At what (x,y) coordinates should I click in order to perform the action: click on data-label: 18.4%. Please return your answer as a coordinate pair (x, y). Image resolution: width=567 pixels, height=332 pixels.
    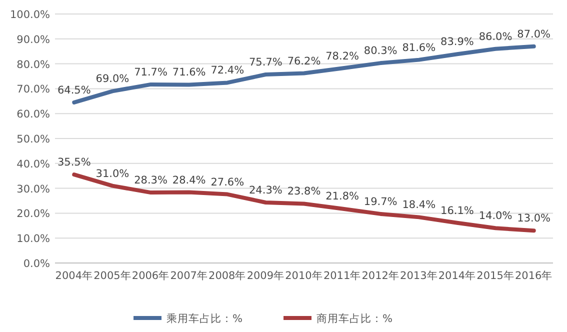
    Looking at the image, I should click on (419, 205).